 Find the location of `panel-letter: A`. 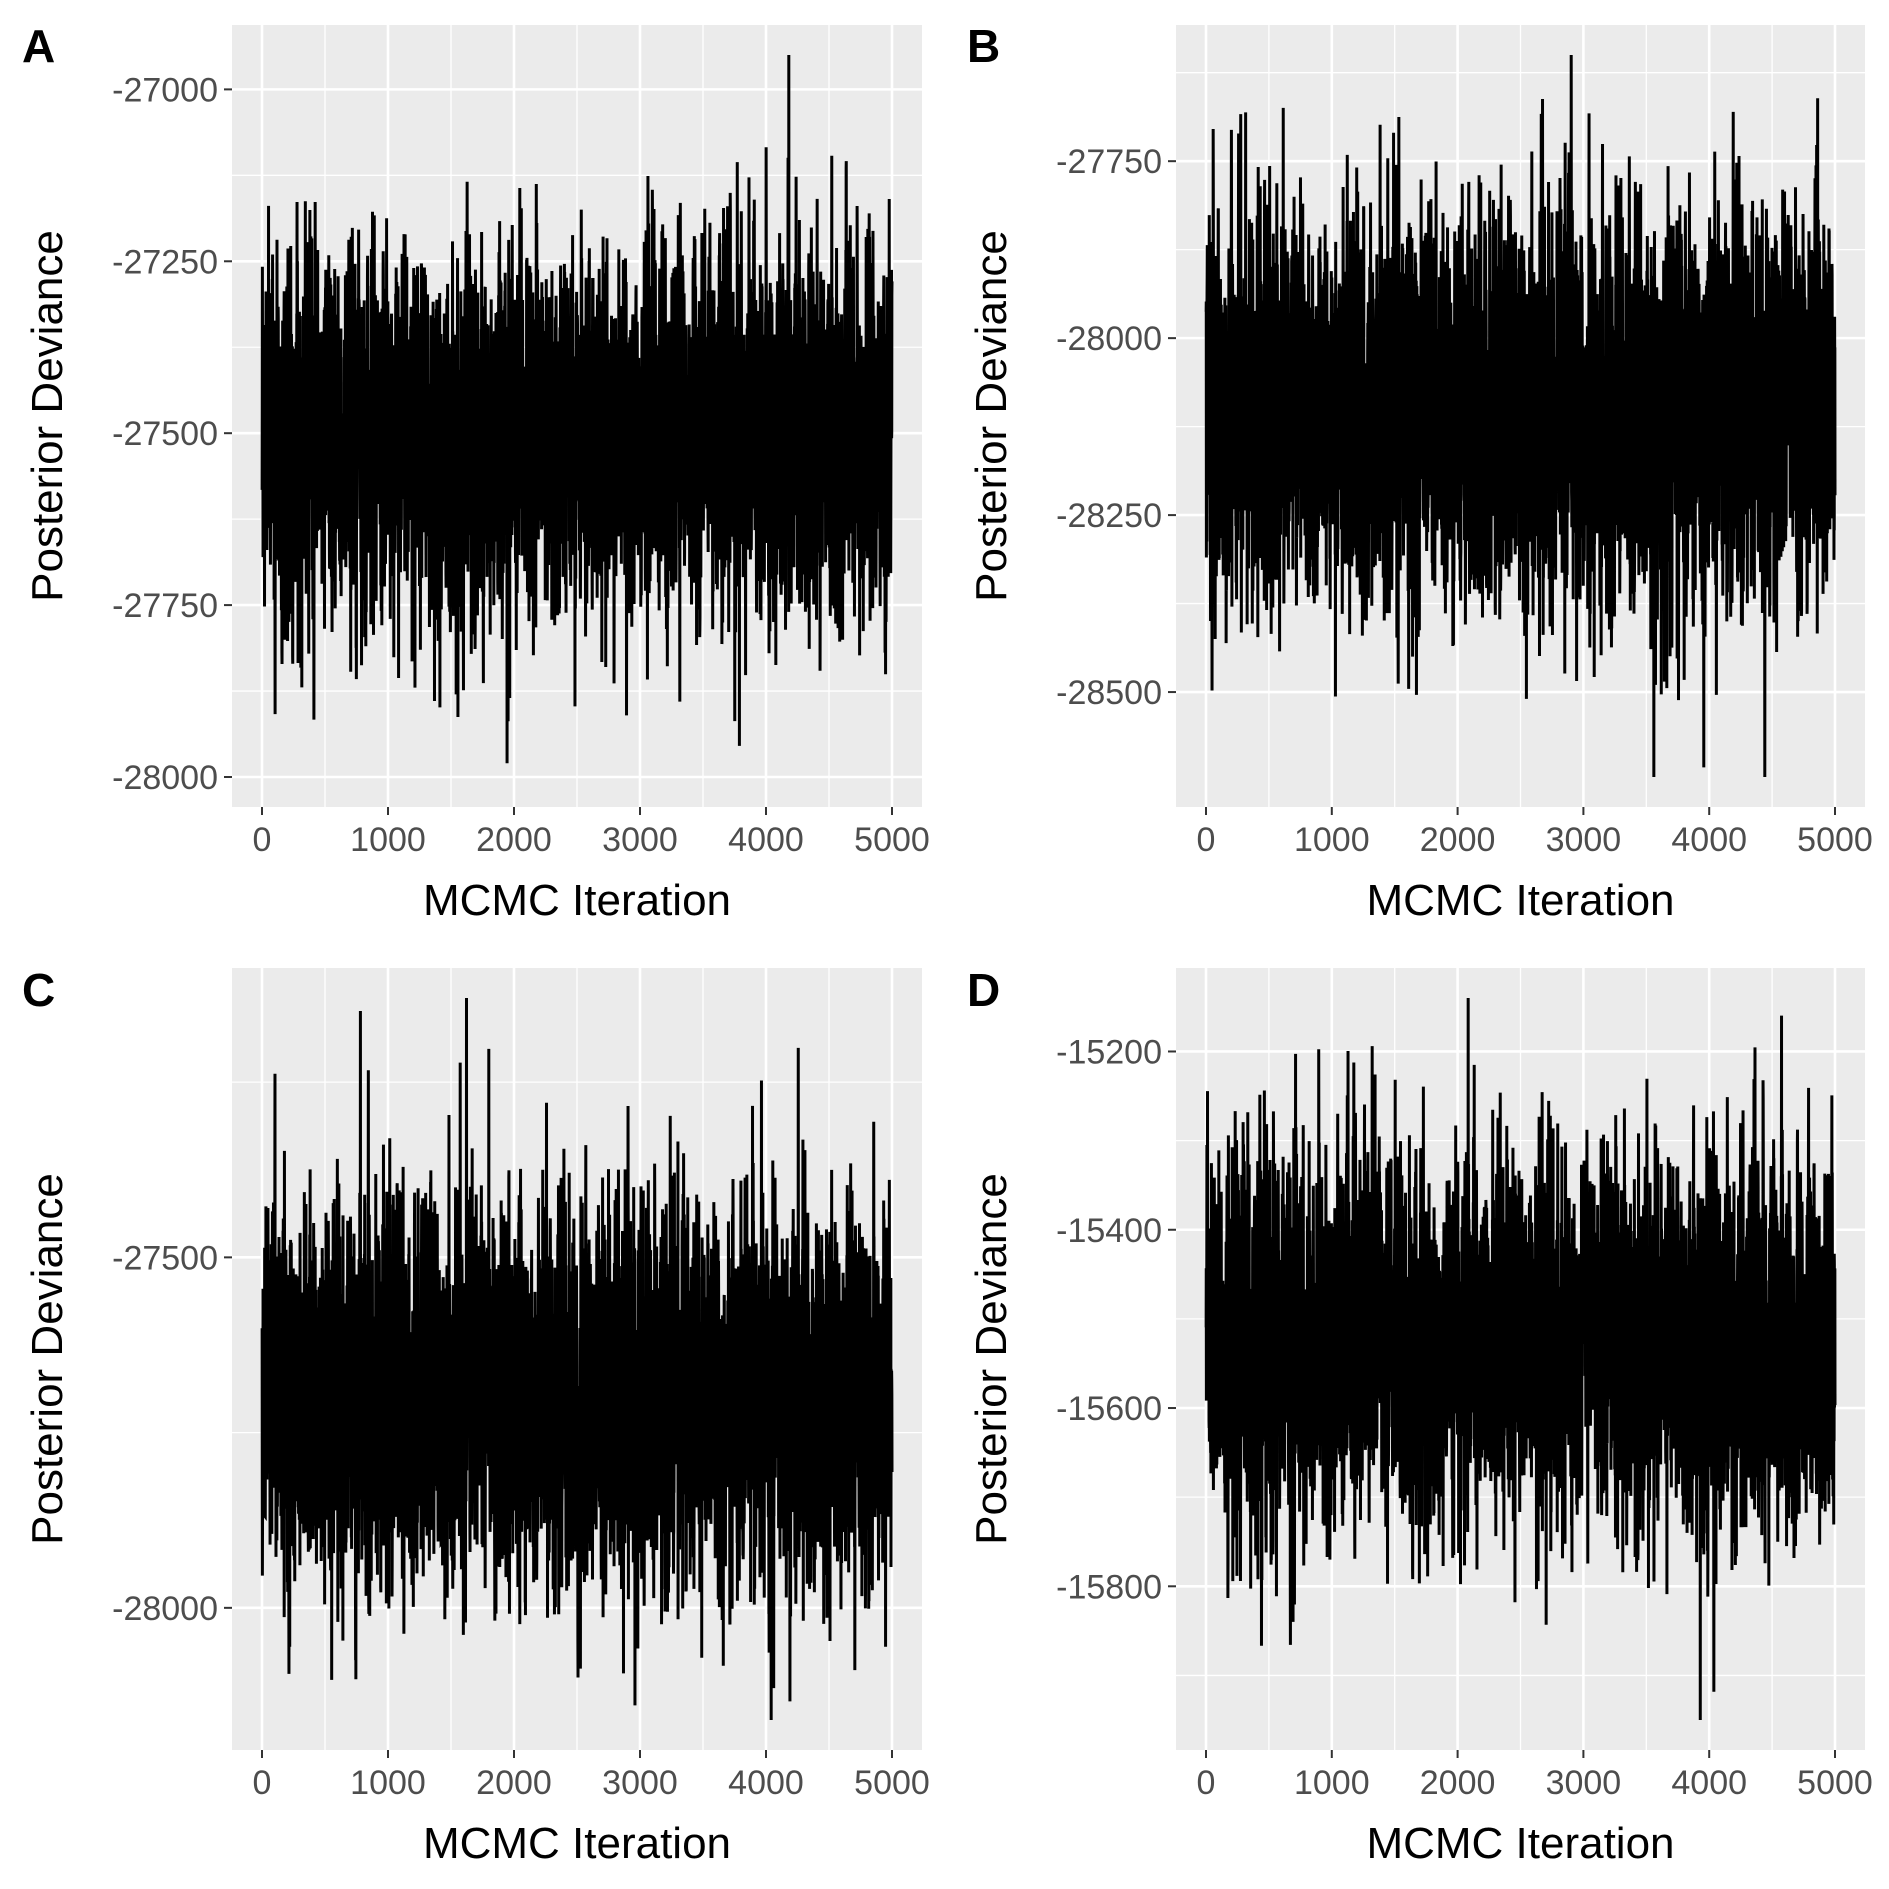

panel-letter: A is located at coordinates (38, 46).